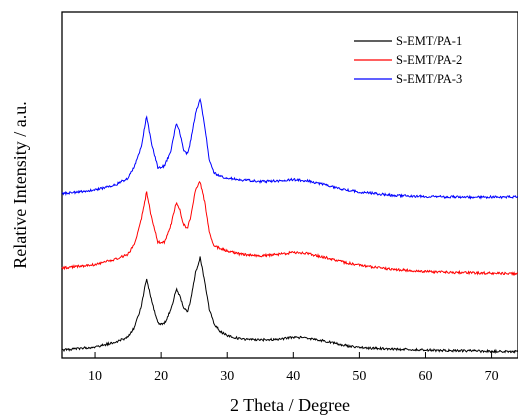  Describe the element at coordinates (293, 368) in the screenshot. I see `x-axis-ticks: 10 20 30 40 50 60 70` at that location.